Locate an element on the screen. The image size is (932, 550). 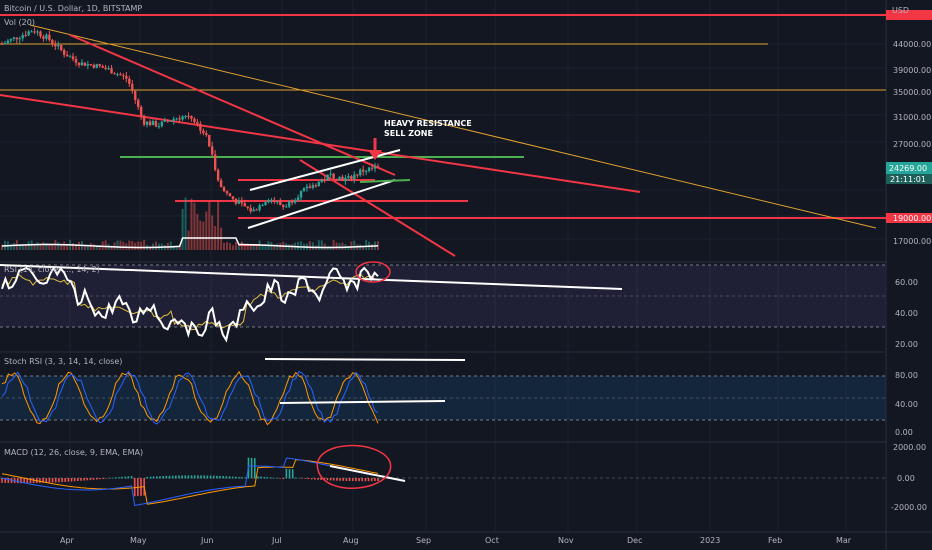
macd-tick: -2000.00 is located at coordinates (909, 507).